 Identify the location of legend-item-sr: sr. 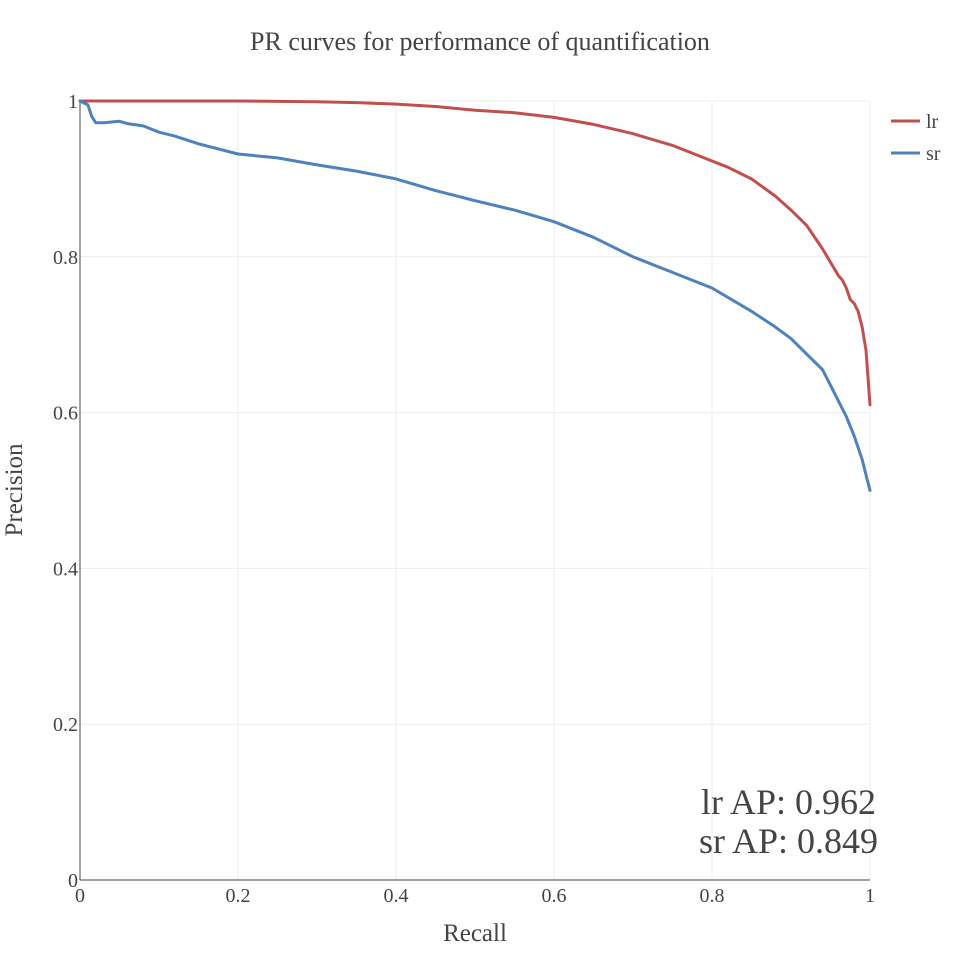
(916, 154).